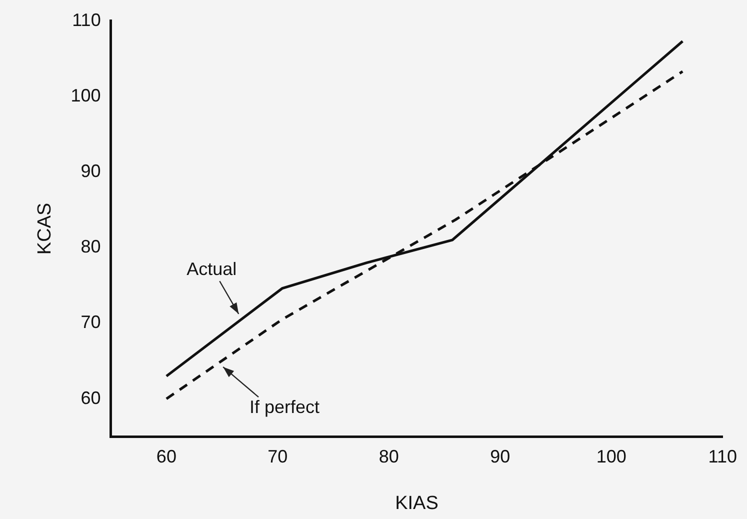 The image size is (747, 519). I want to click on y-tick-label: 70, so click(90, 322).